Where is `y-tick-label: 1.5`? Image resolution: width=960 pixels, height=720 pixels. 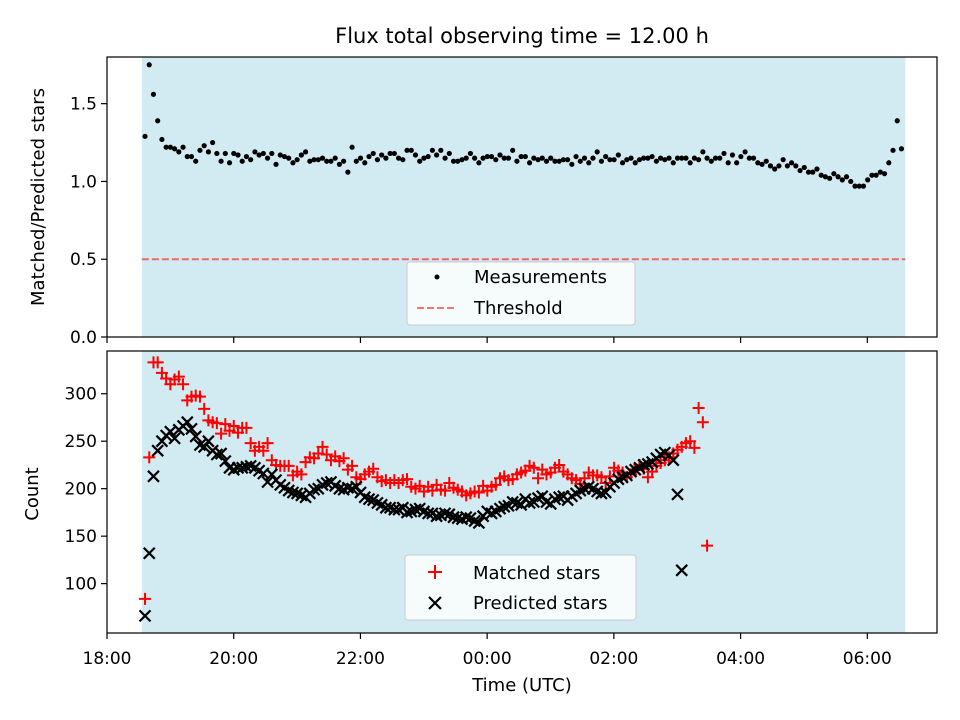 y-tick-label: 1.5 is located at coordinates (83, 105).